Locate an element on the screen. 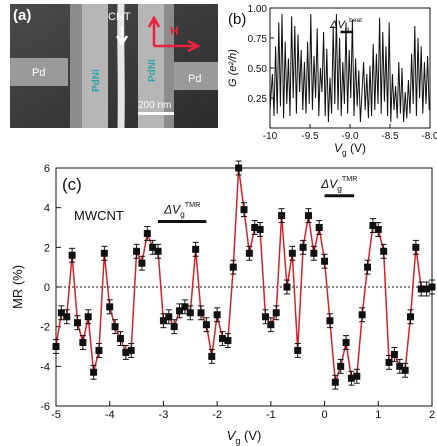 This screenshot has height=446, width=437. x-tick-label-c: 2 is located at coordinates (432, 415).